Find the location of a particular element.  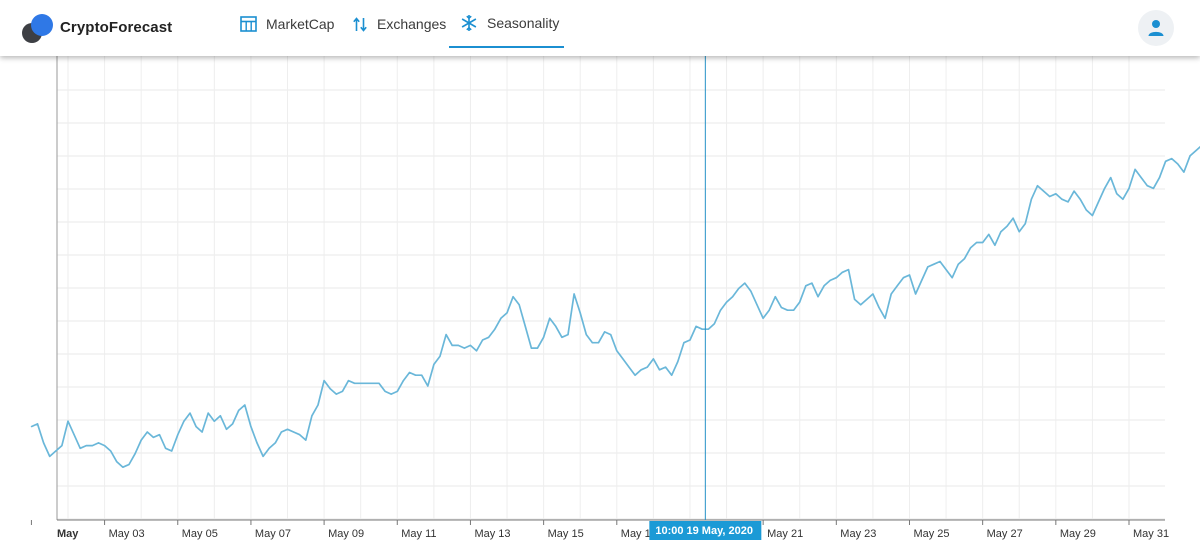

nav-tab-label: Seasonality is located at coordinates (523, 23).